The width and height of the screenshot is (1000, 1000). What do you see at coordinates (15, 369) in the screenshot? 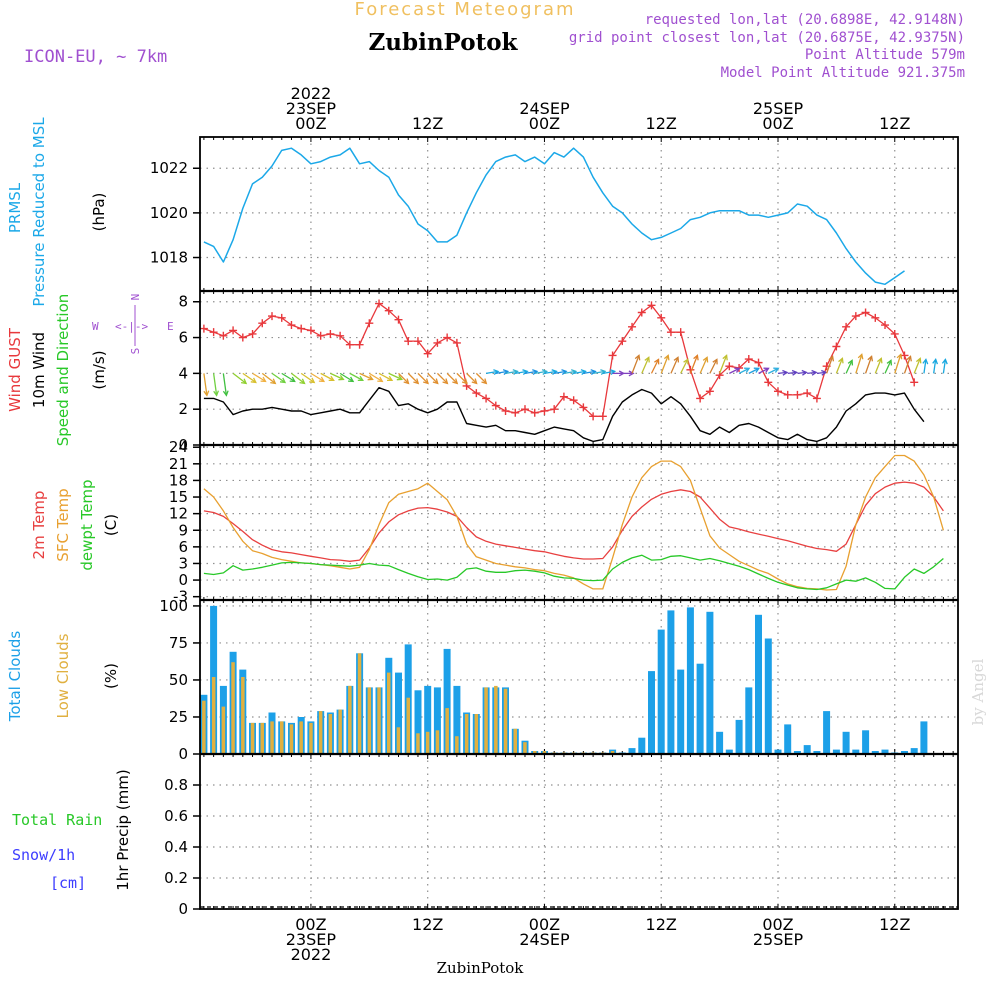
I see `wind-gust-label: Wind GUST` at bounding box center [15, 369].